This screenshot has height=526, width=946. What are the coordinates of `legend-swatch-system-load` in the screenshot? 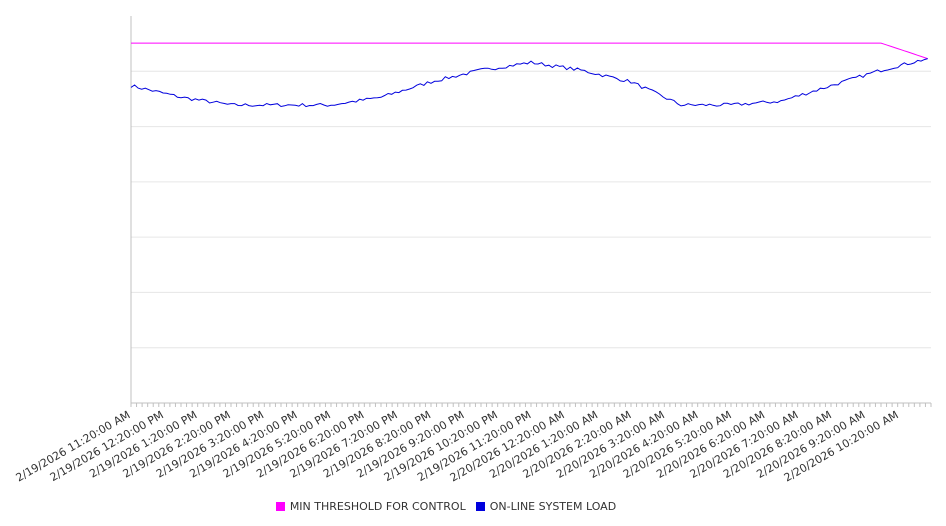 It's located at (480, 506).